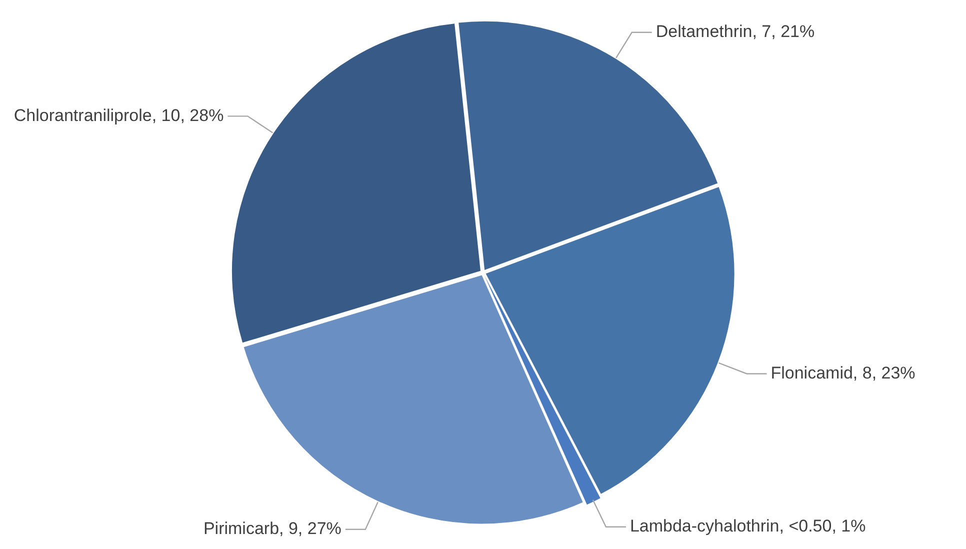 This screenshot has width=966, height=549. I want to click on slice-label: Pirimicarb, 9, 27%, so click(272, 528).